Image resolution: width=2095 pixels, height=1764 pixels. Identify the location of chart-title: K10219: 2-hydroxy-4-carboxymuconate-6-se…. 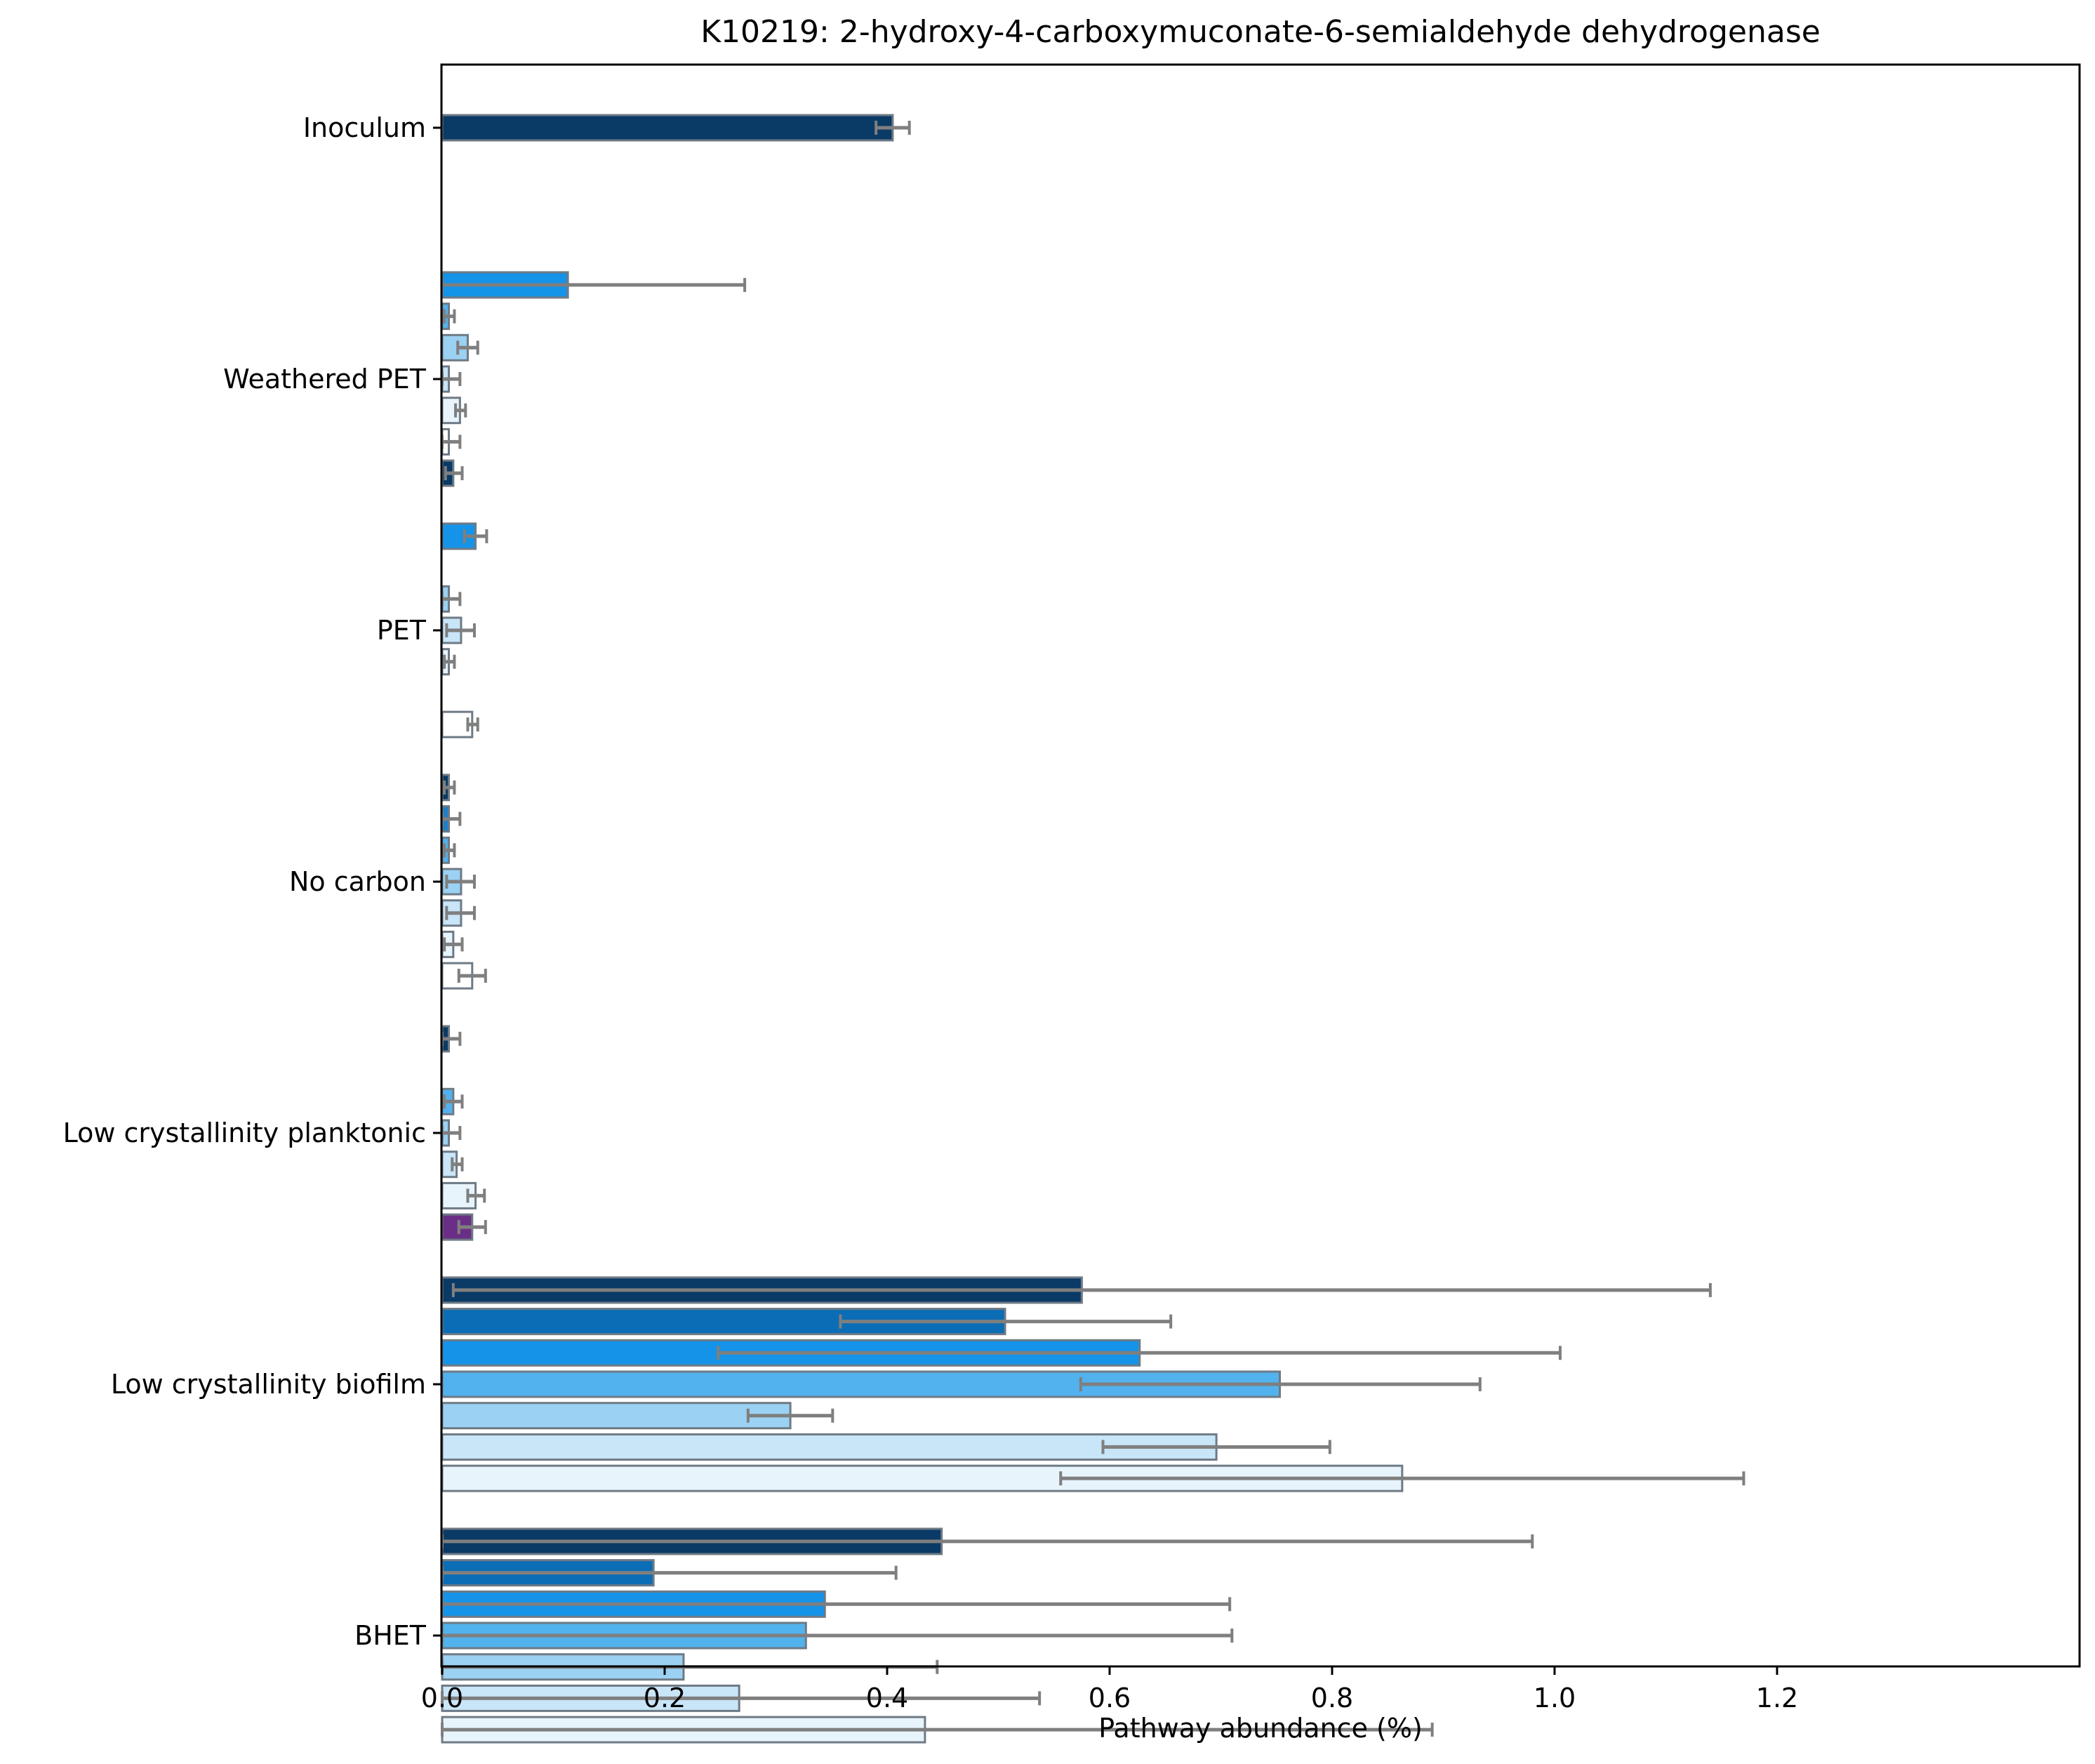
(1260, 32).